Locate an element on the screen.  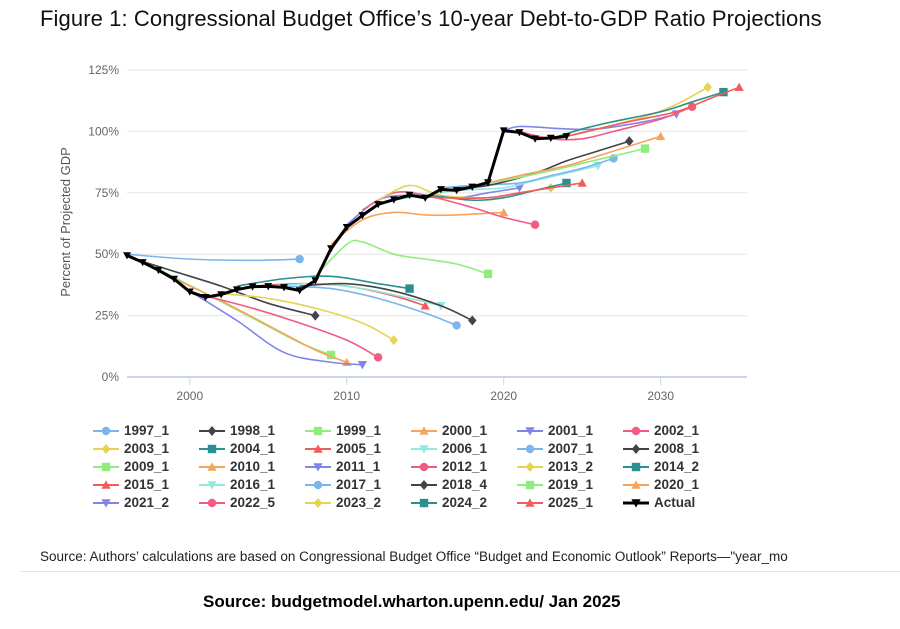
legend-item-2019-1: 2019_1 is located at coordinates (569, 484).